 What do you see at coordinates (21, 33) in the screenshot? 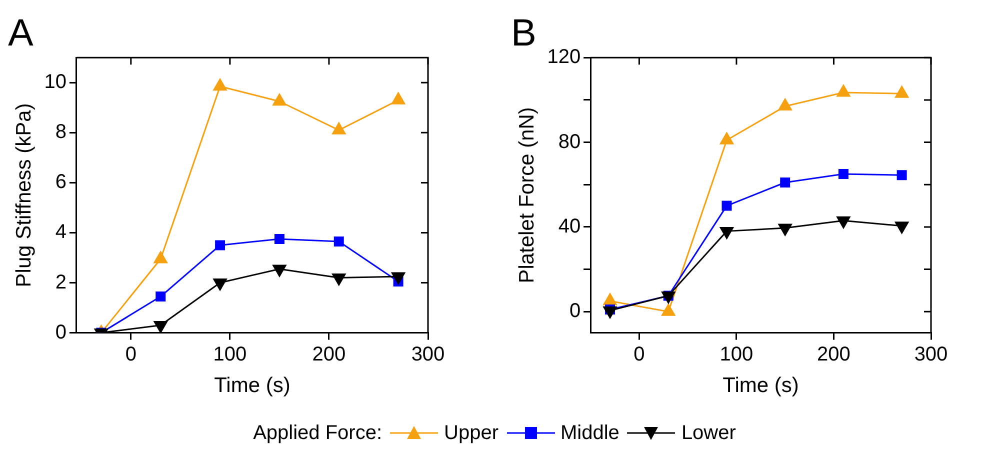
I see `chart-title: A` at bounding box center [21, 33].